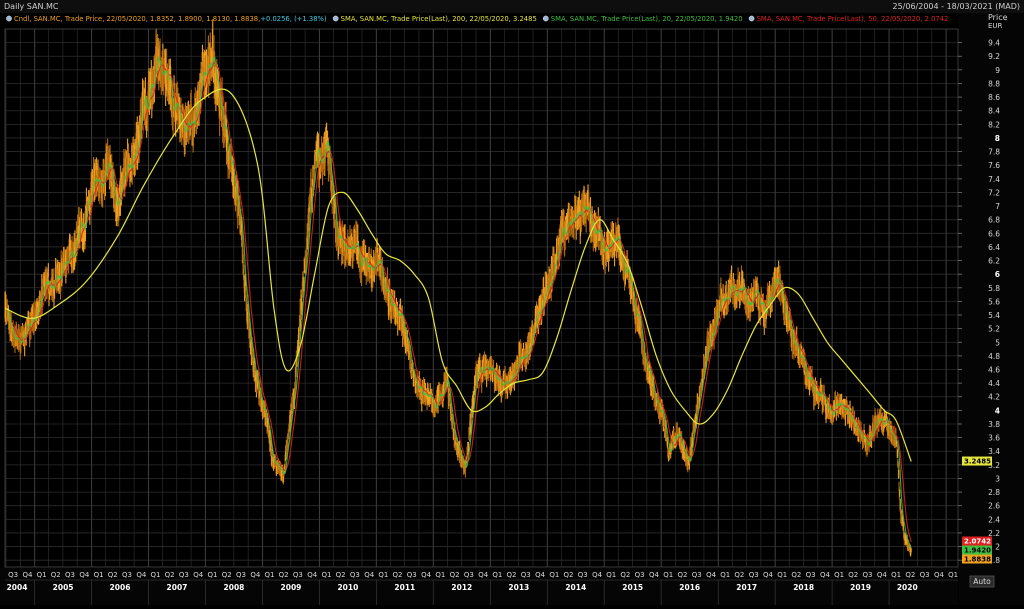  I want to click on y-tick-label: 2.8, so click(994, 492).